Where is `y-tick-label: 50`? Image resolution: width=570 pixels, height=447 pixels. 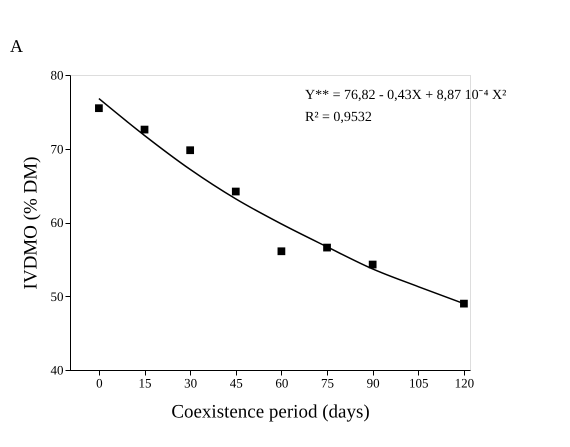
y-tick-label: 50 is located at coordinates (57, 296).